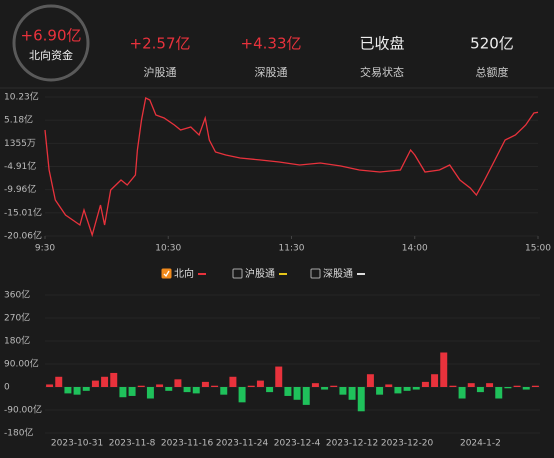 The width and height of the screenshot is (554, 458). Describe the element at coordinates (20, 166) in the screenshot. I see `y-tick-label: -4.91亿` at that location.